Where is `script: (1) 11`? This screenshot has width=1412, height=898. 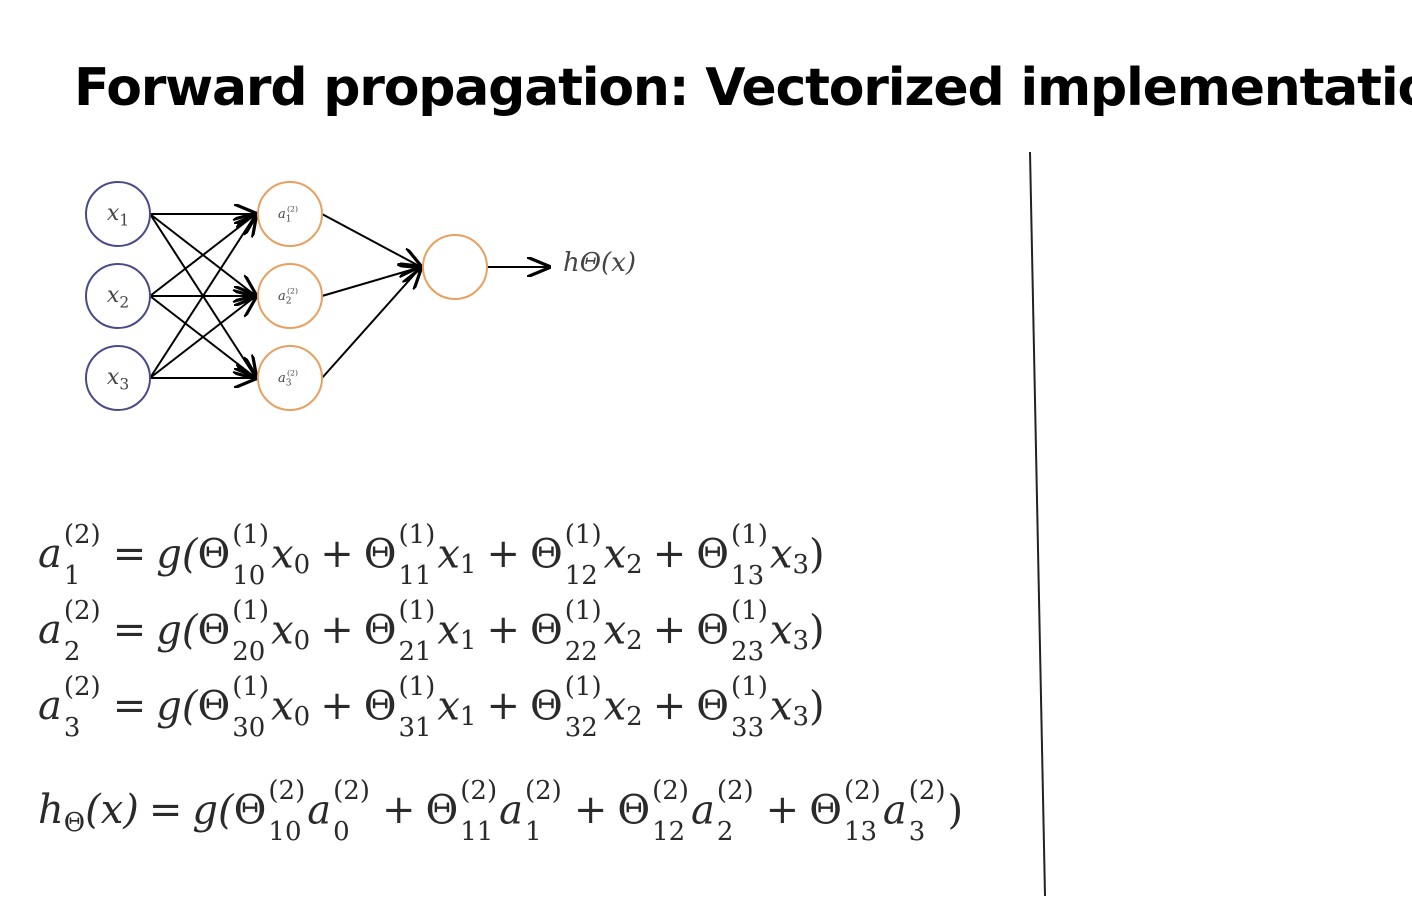
script: (1) 11 is located at coordinates (417, 556).